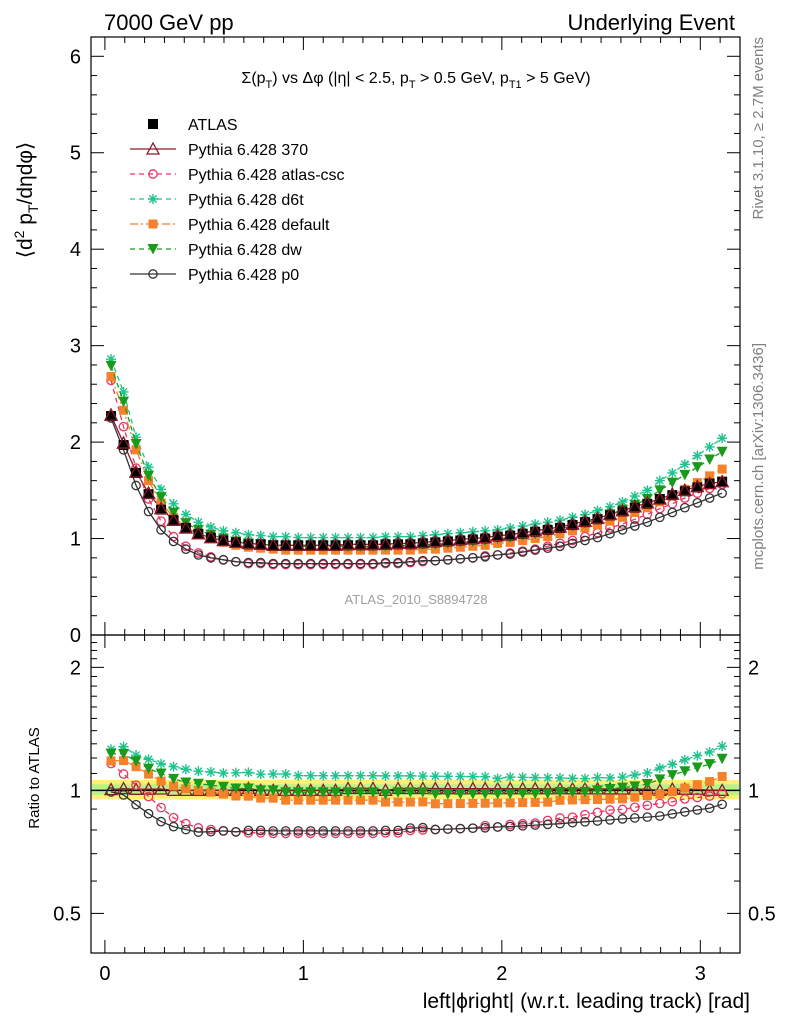 This screenshot has height=1024, width=786. What do you see at coordinates (75, 791) in the screenshot?
I see `ratio-y-tick-label: 1` at bounding box center [75, 791].